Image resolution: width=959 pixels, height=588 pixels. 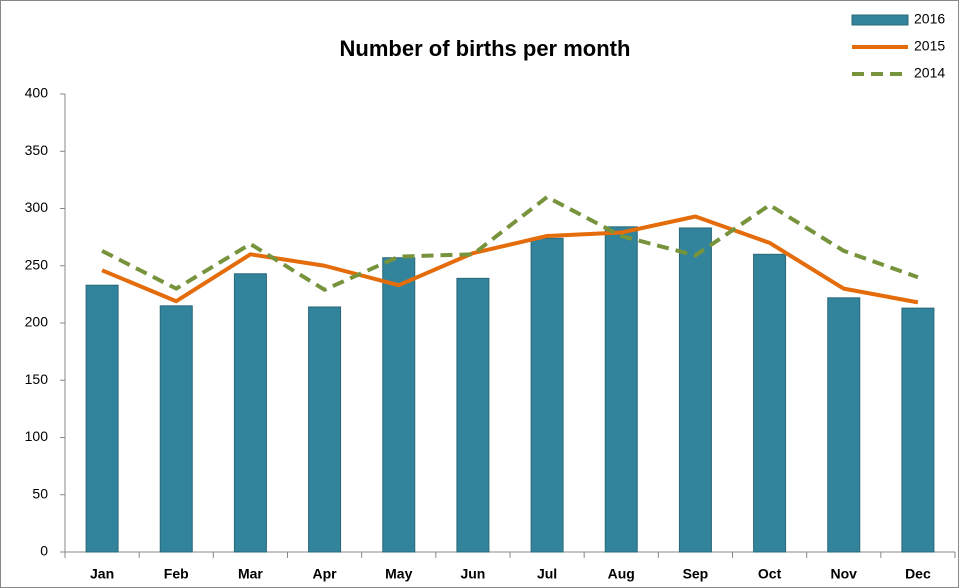 I want to click on y-tick-label: 350, so click(x=37, y=150).